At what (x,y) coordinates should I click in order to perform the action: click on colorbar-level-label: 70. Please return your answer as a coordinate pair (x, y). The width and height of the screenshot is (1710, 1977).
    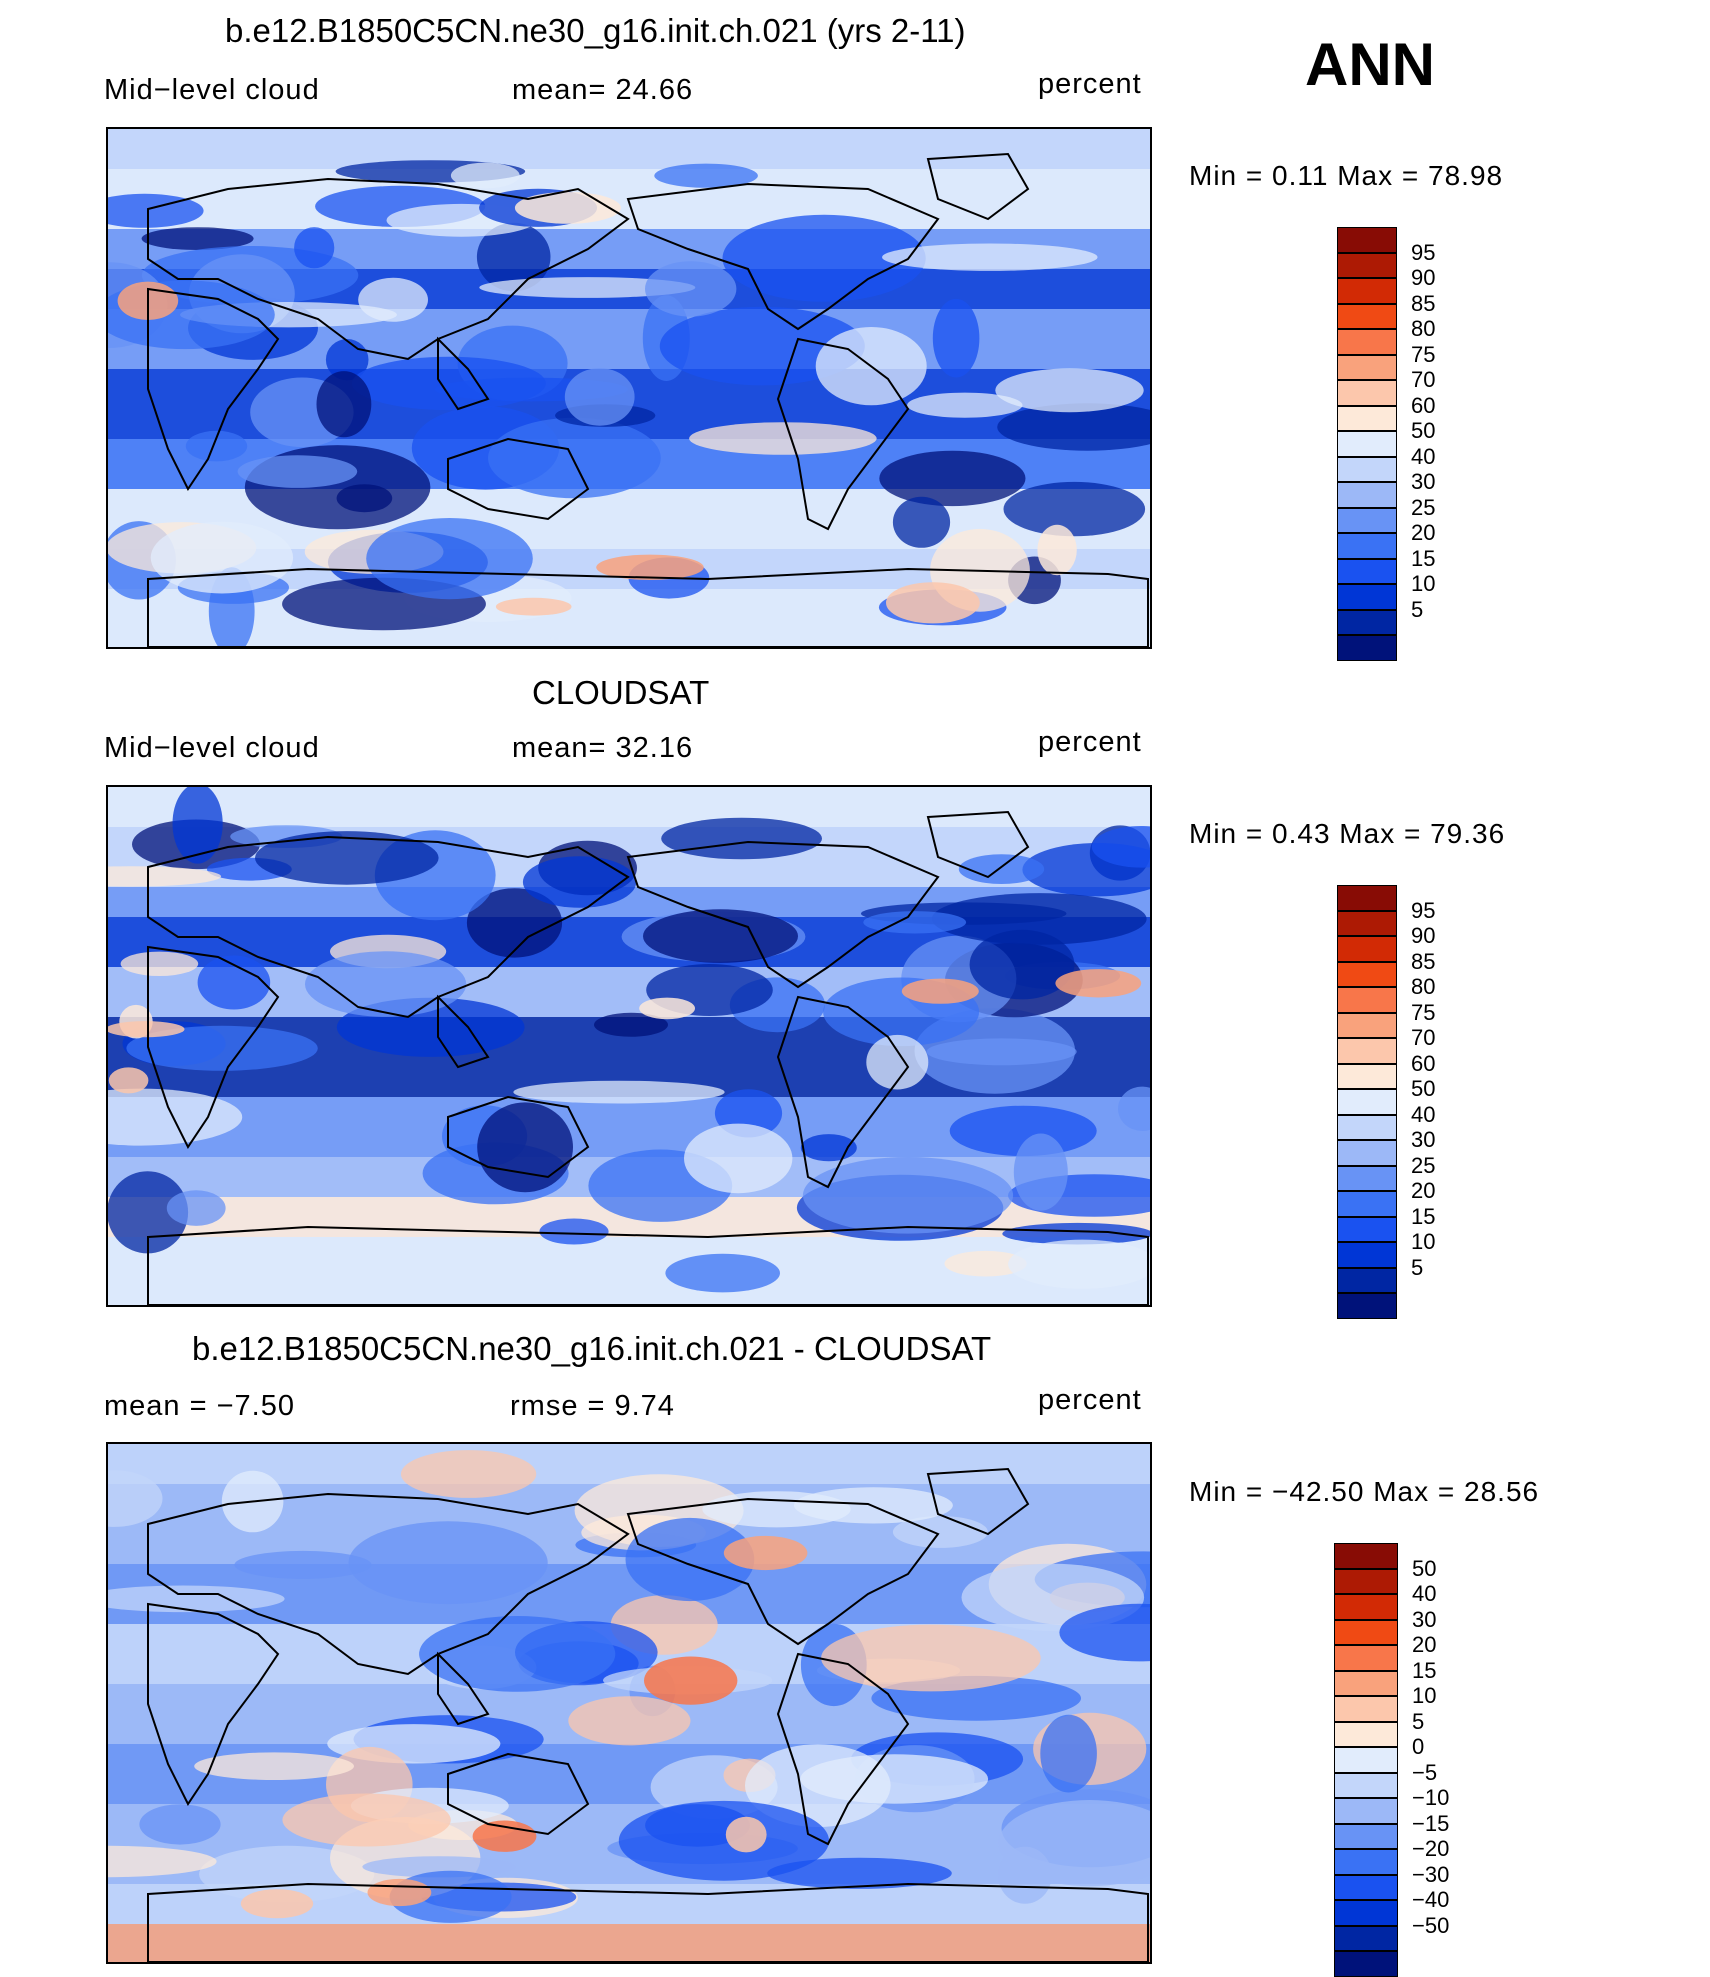
    Looking at the image, I should click on (1423, 379).